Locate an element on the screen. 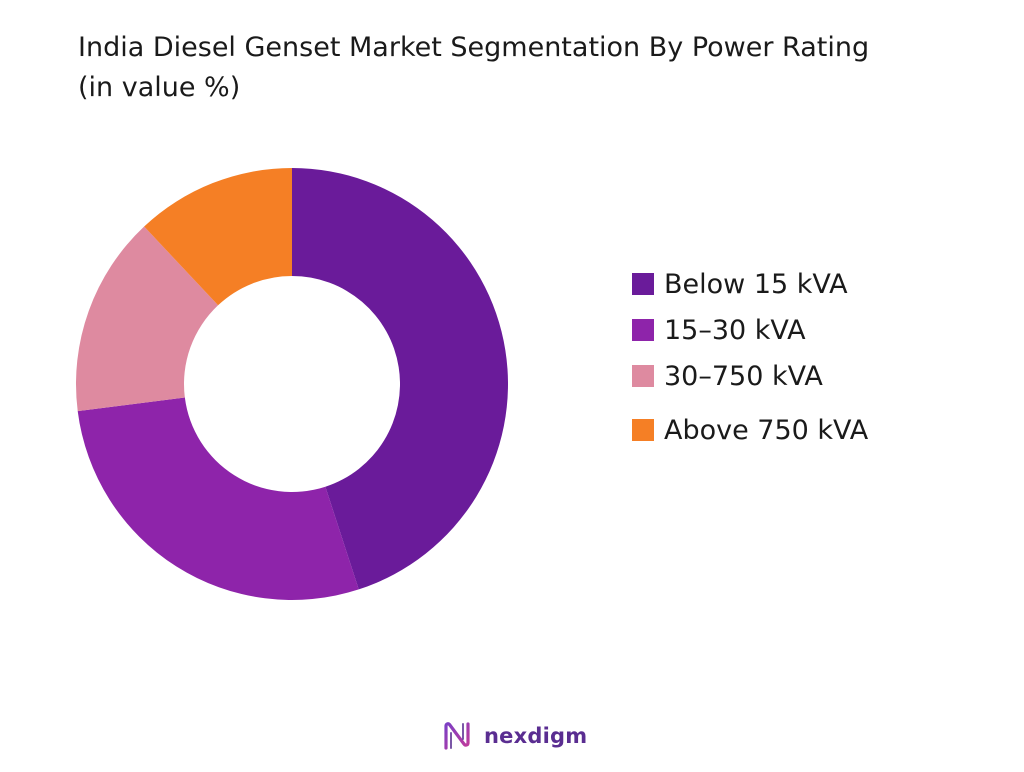 This screenshot has height=772, width=1024. brand-name: nexdigm is located at coordinates (536, 736).